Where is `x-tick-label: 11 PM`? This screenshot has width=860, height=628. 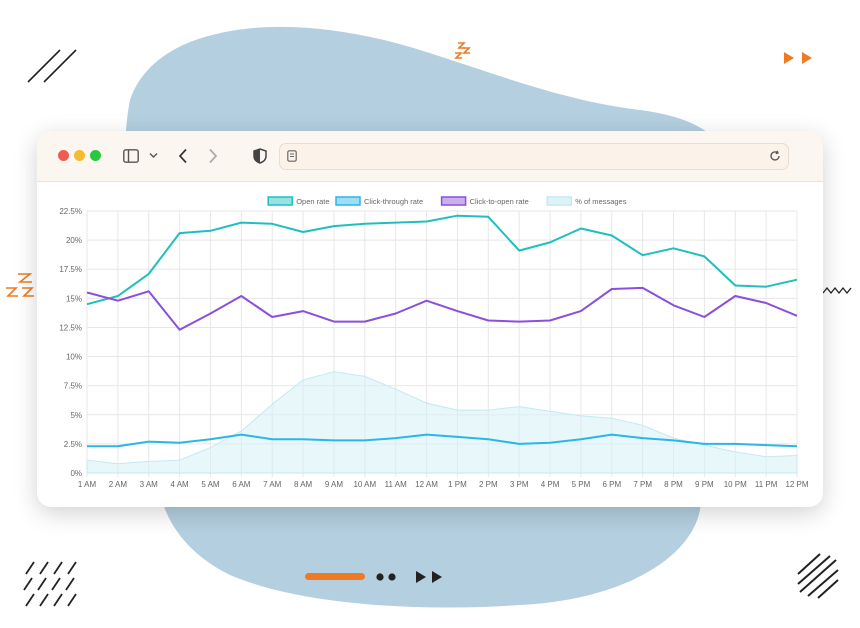
x-tick-label: 11 PM is located at coordinates (766, 484).